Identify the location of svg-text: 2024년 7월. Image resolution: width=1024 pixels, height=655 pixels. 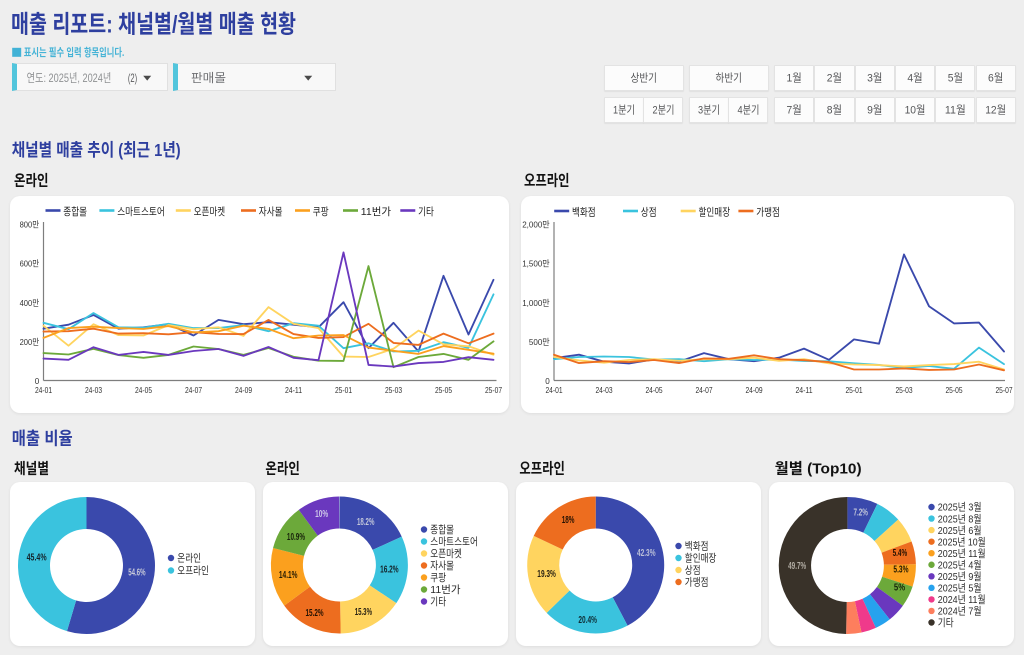
(960, 612).